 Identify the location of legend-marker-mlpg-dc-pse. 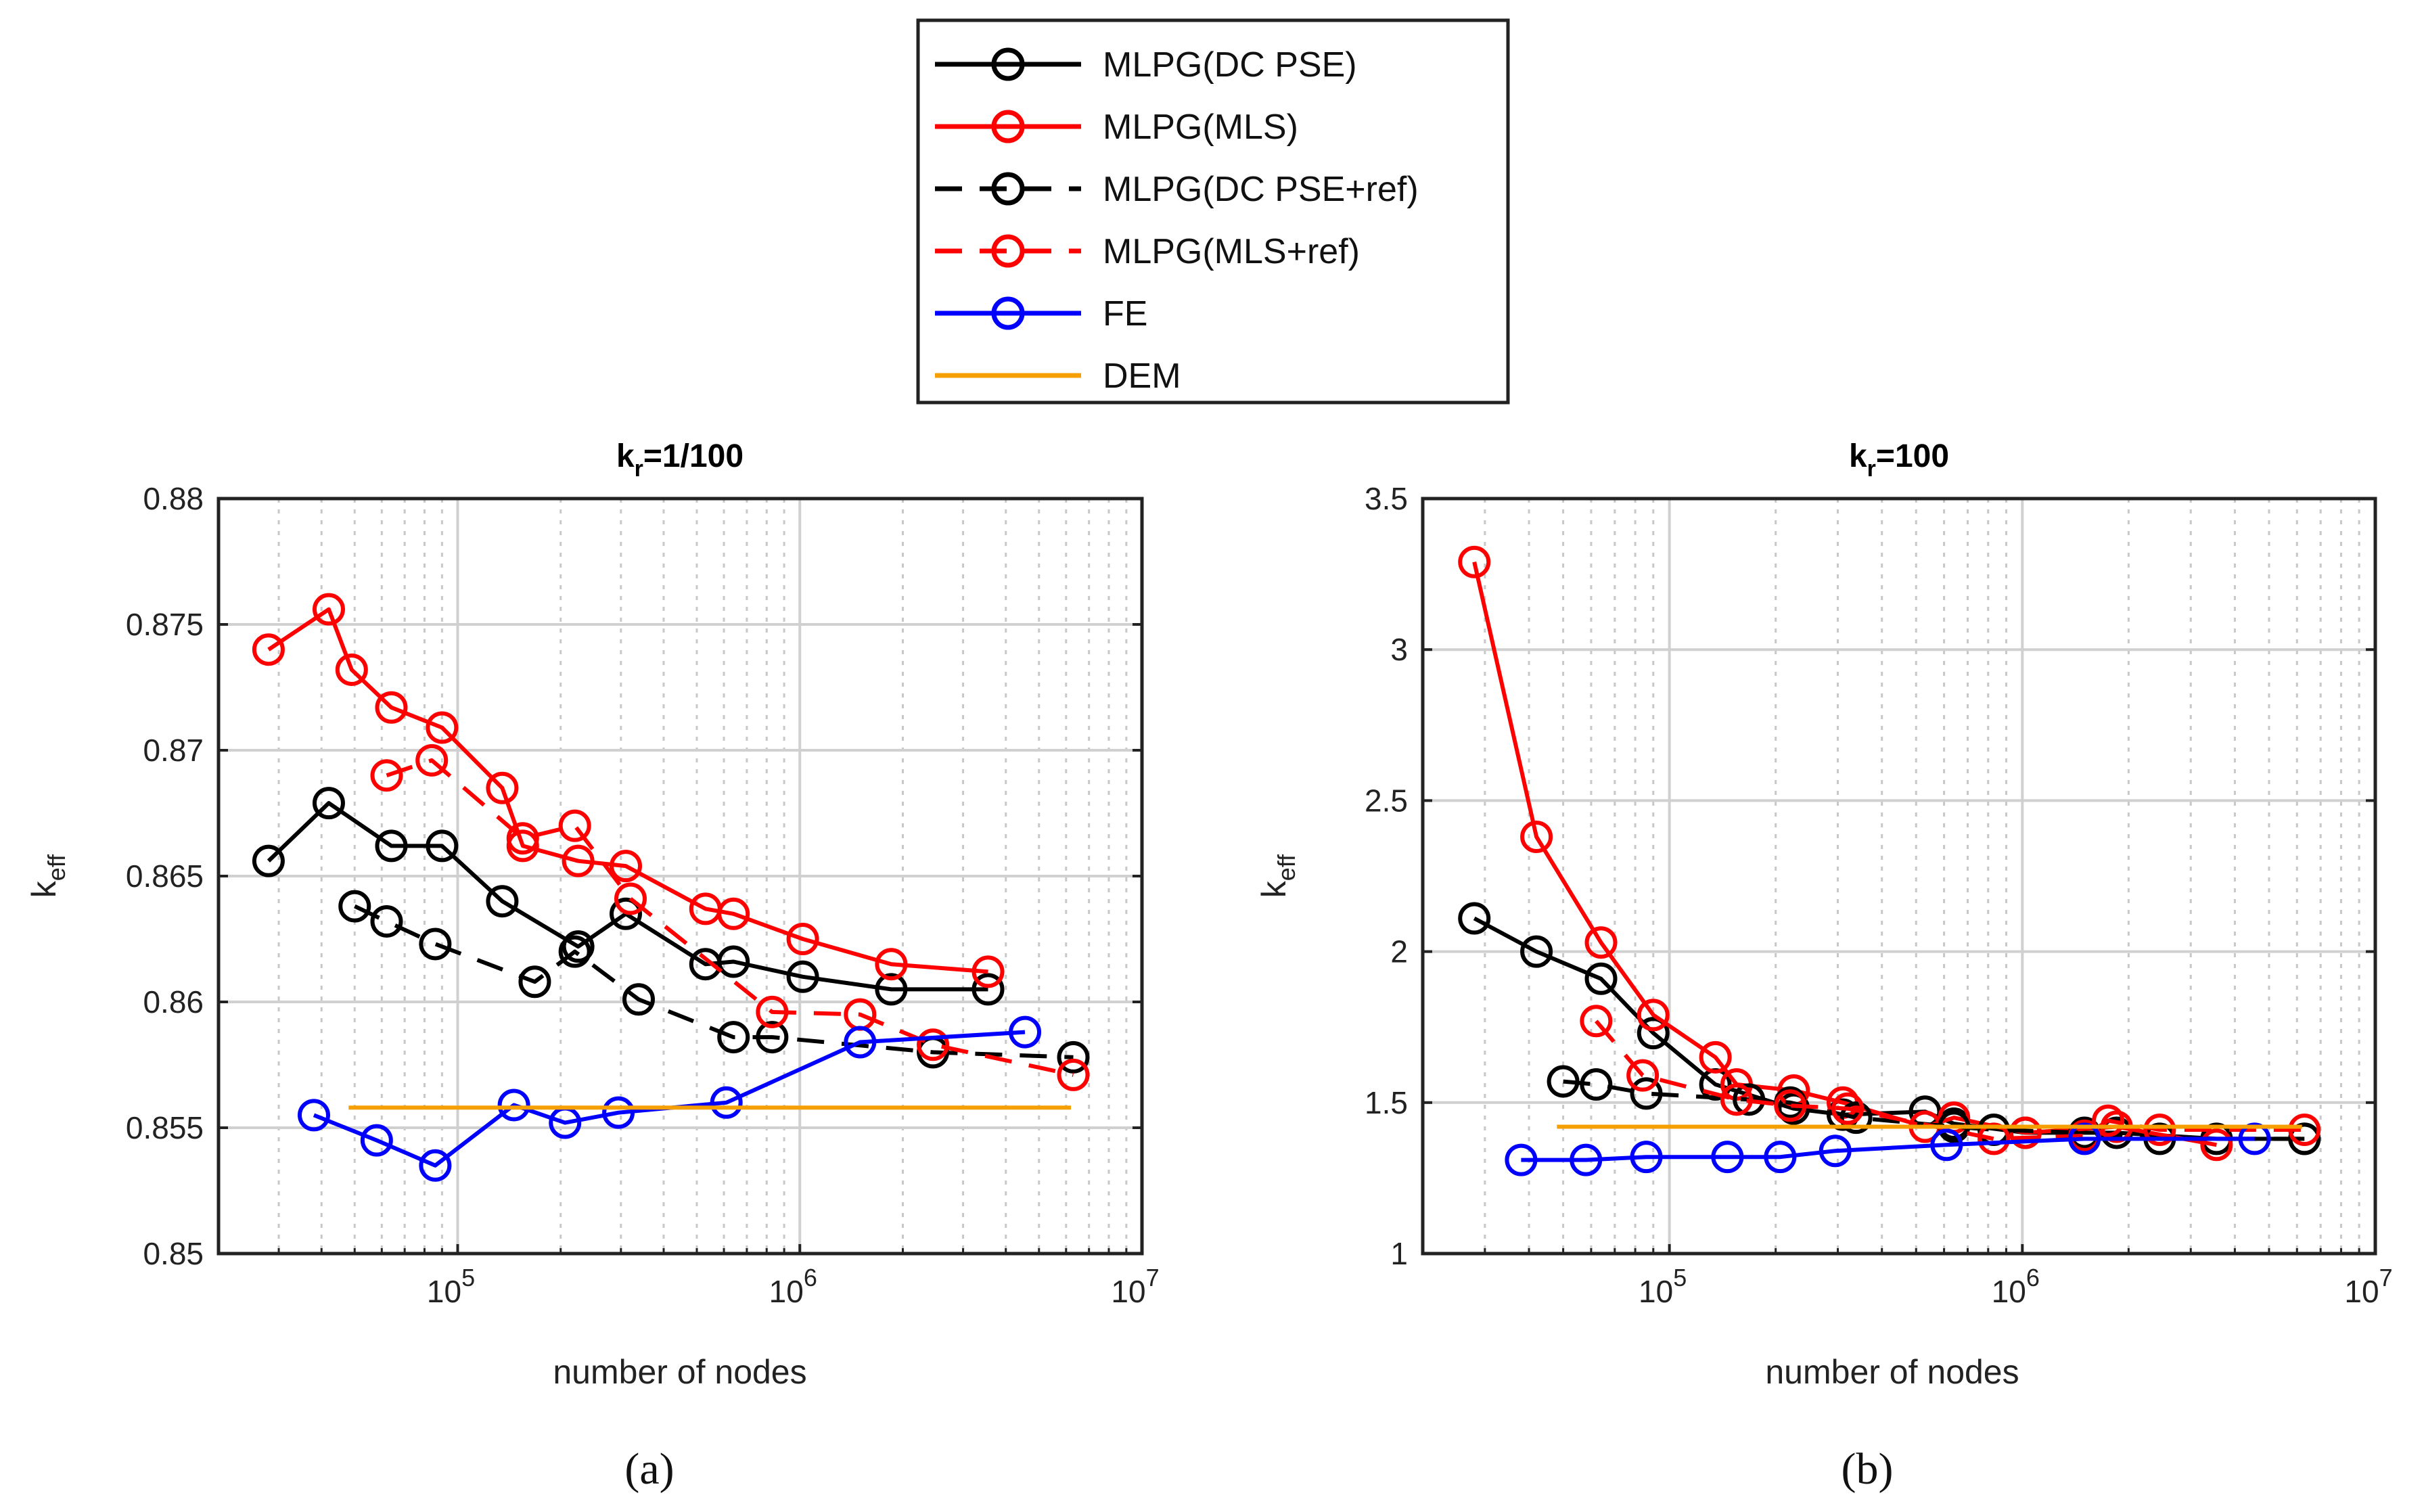
(1008, 64).